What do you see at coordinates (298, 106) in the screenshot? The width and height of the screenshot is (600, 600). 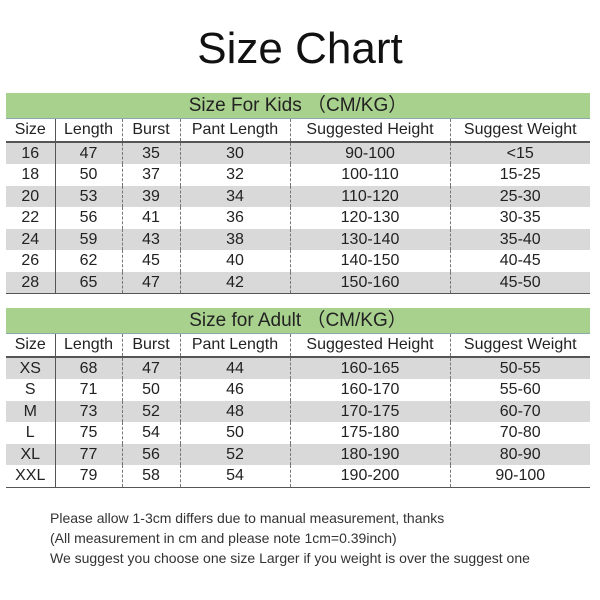 I see `kids-table-heading: Size For Kids （CM/KG）` at bounding box center [298, 106].